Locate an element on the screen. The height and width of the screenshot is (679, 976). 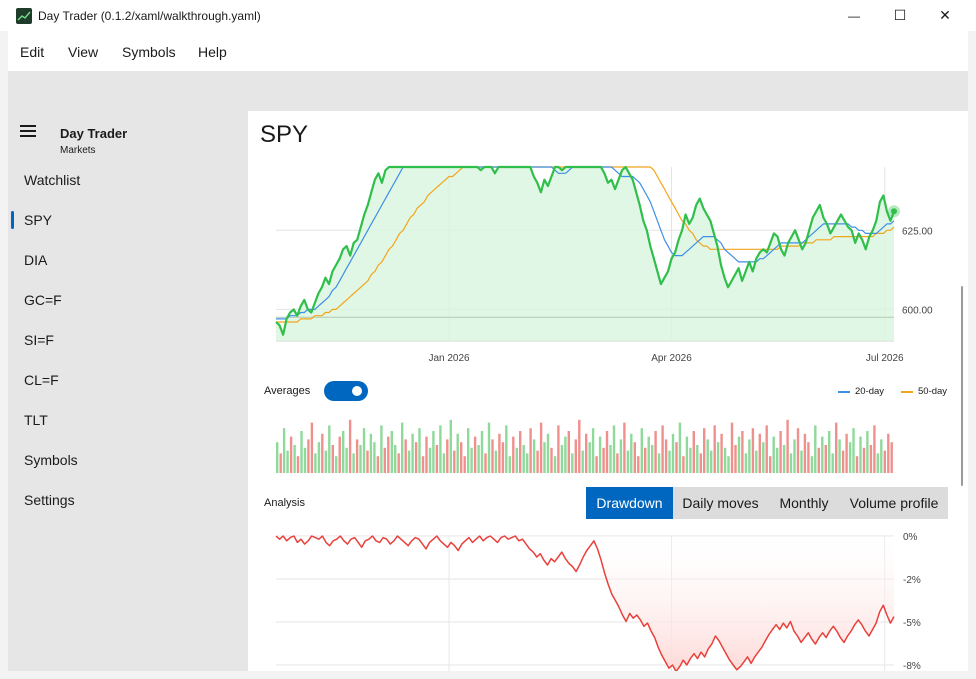
sidebar-item-cl-f: CL=F is located at coordinates (128, 380).